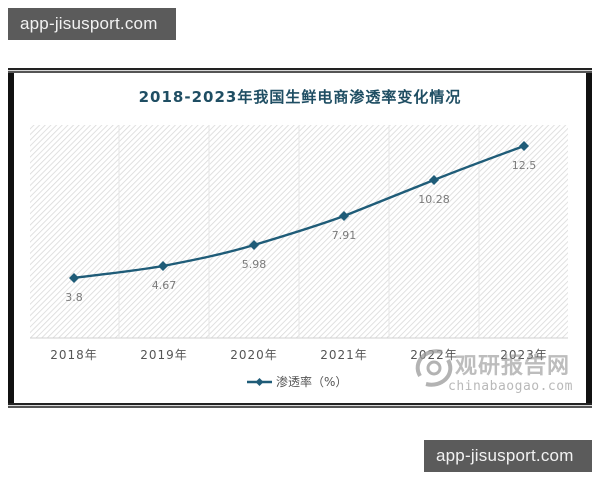 The height and width of the screenshot is (480, 600). I want to click on chart-title: 2018-2023年我国生鲜电商渗透率变化情况, so click(300, 97).